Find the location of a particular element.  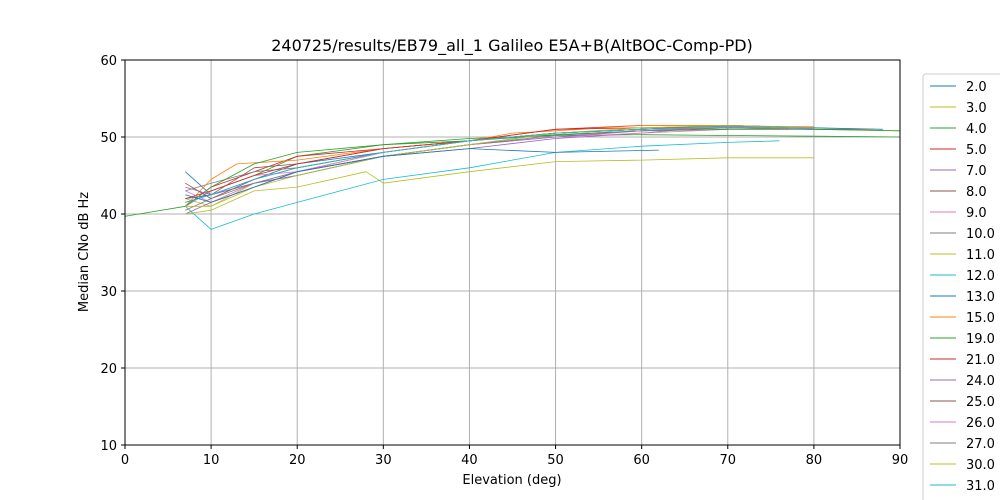

legend-label: 24.0 is located at coordinates (980, 381).